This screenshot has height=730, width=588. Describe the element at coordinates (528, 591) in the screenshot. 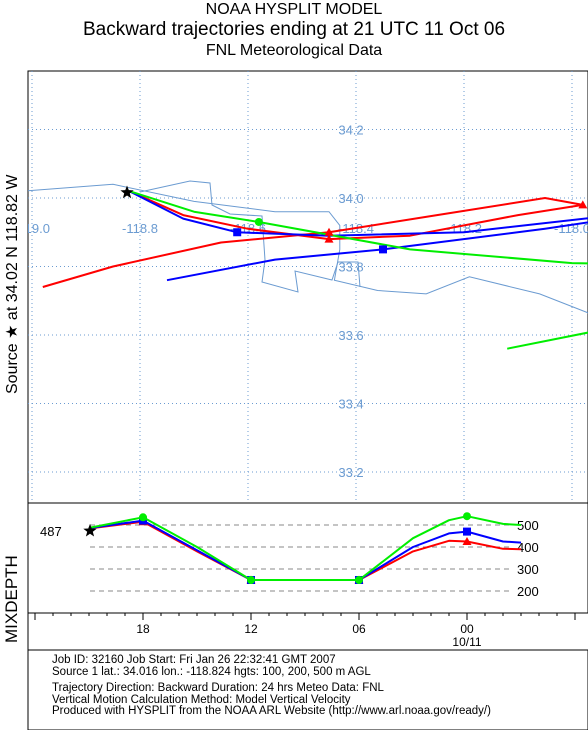

I see `mixdepth-y-tick-label: 200` at that location.